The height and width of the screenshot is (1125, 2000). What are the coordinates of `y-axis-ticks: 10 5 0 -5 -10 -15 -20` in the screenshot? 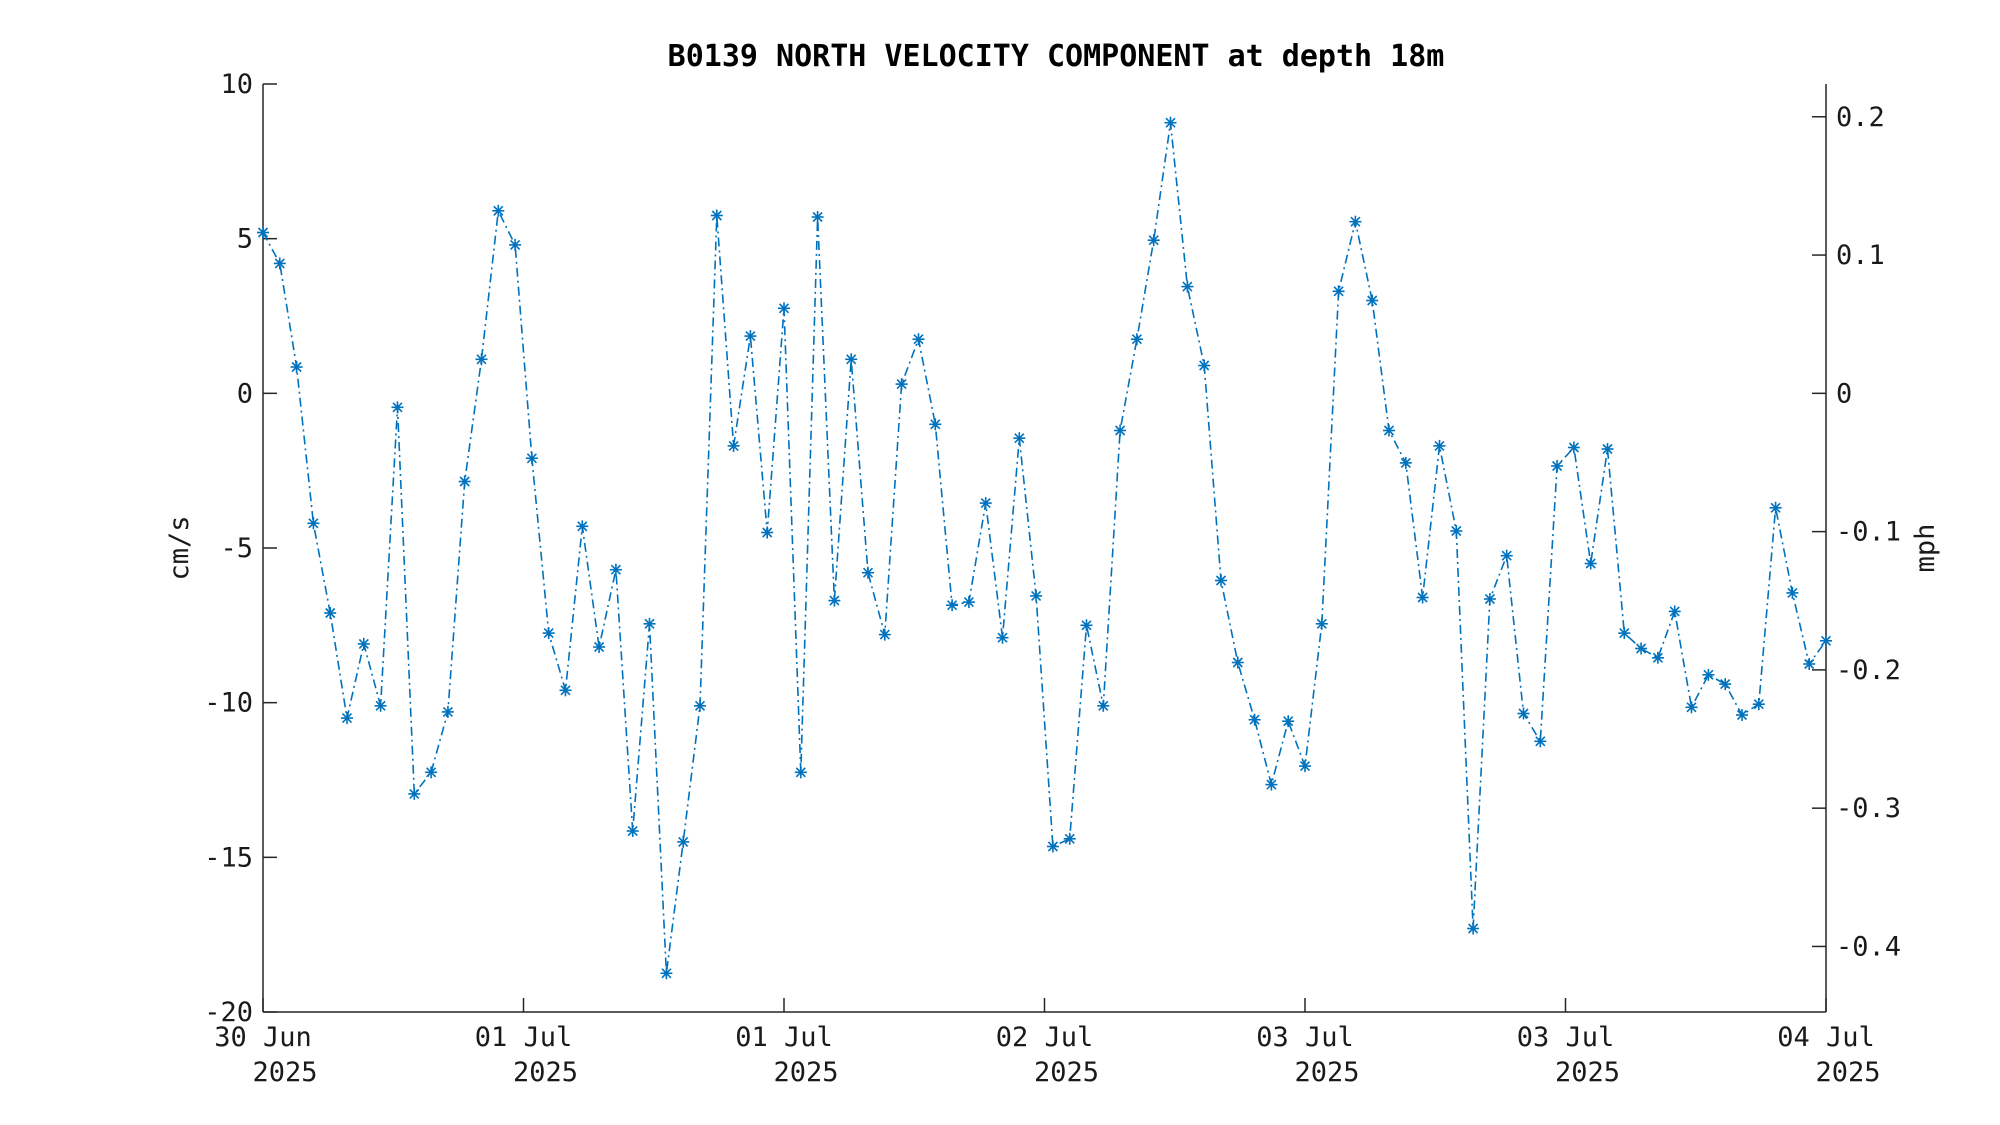 It's located at (240, 548).